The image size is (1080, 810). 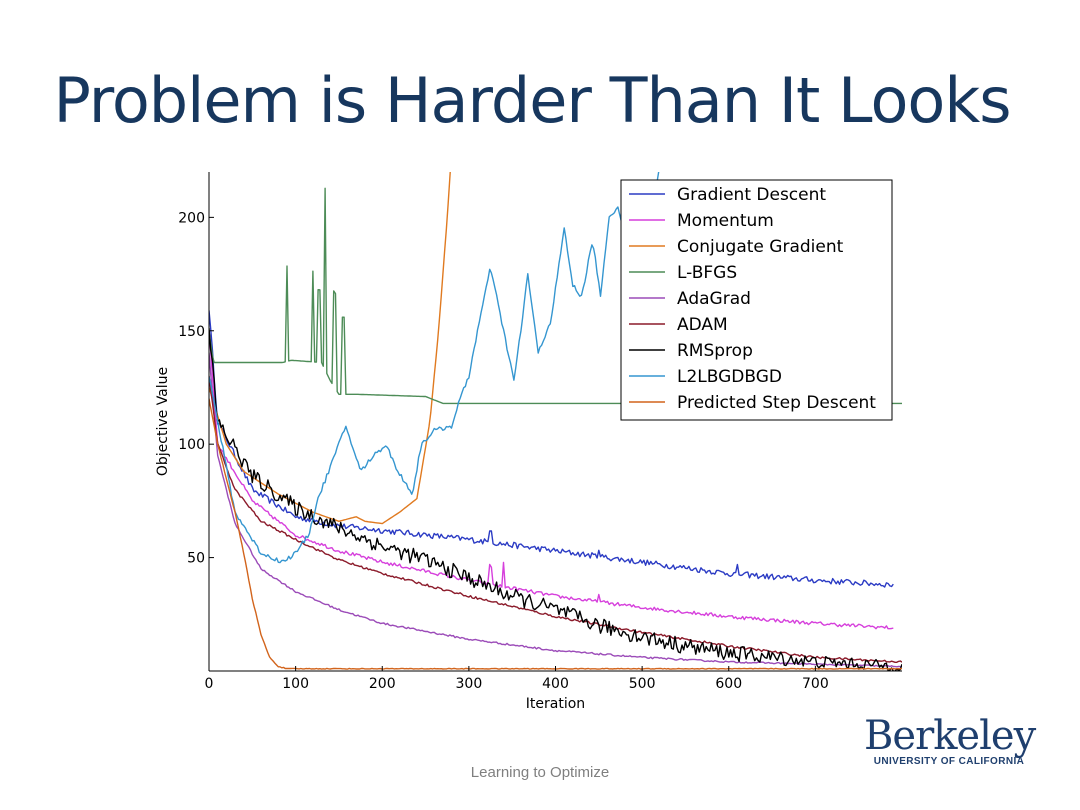 I want to click on x-tick-label-0: 0, so click(x=209, y=684).